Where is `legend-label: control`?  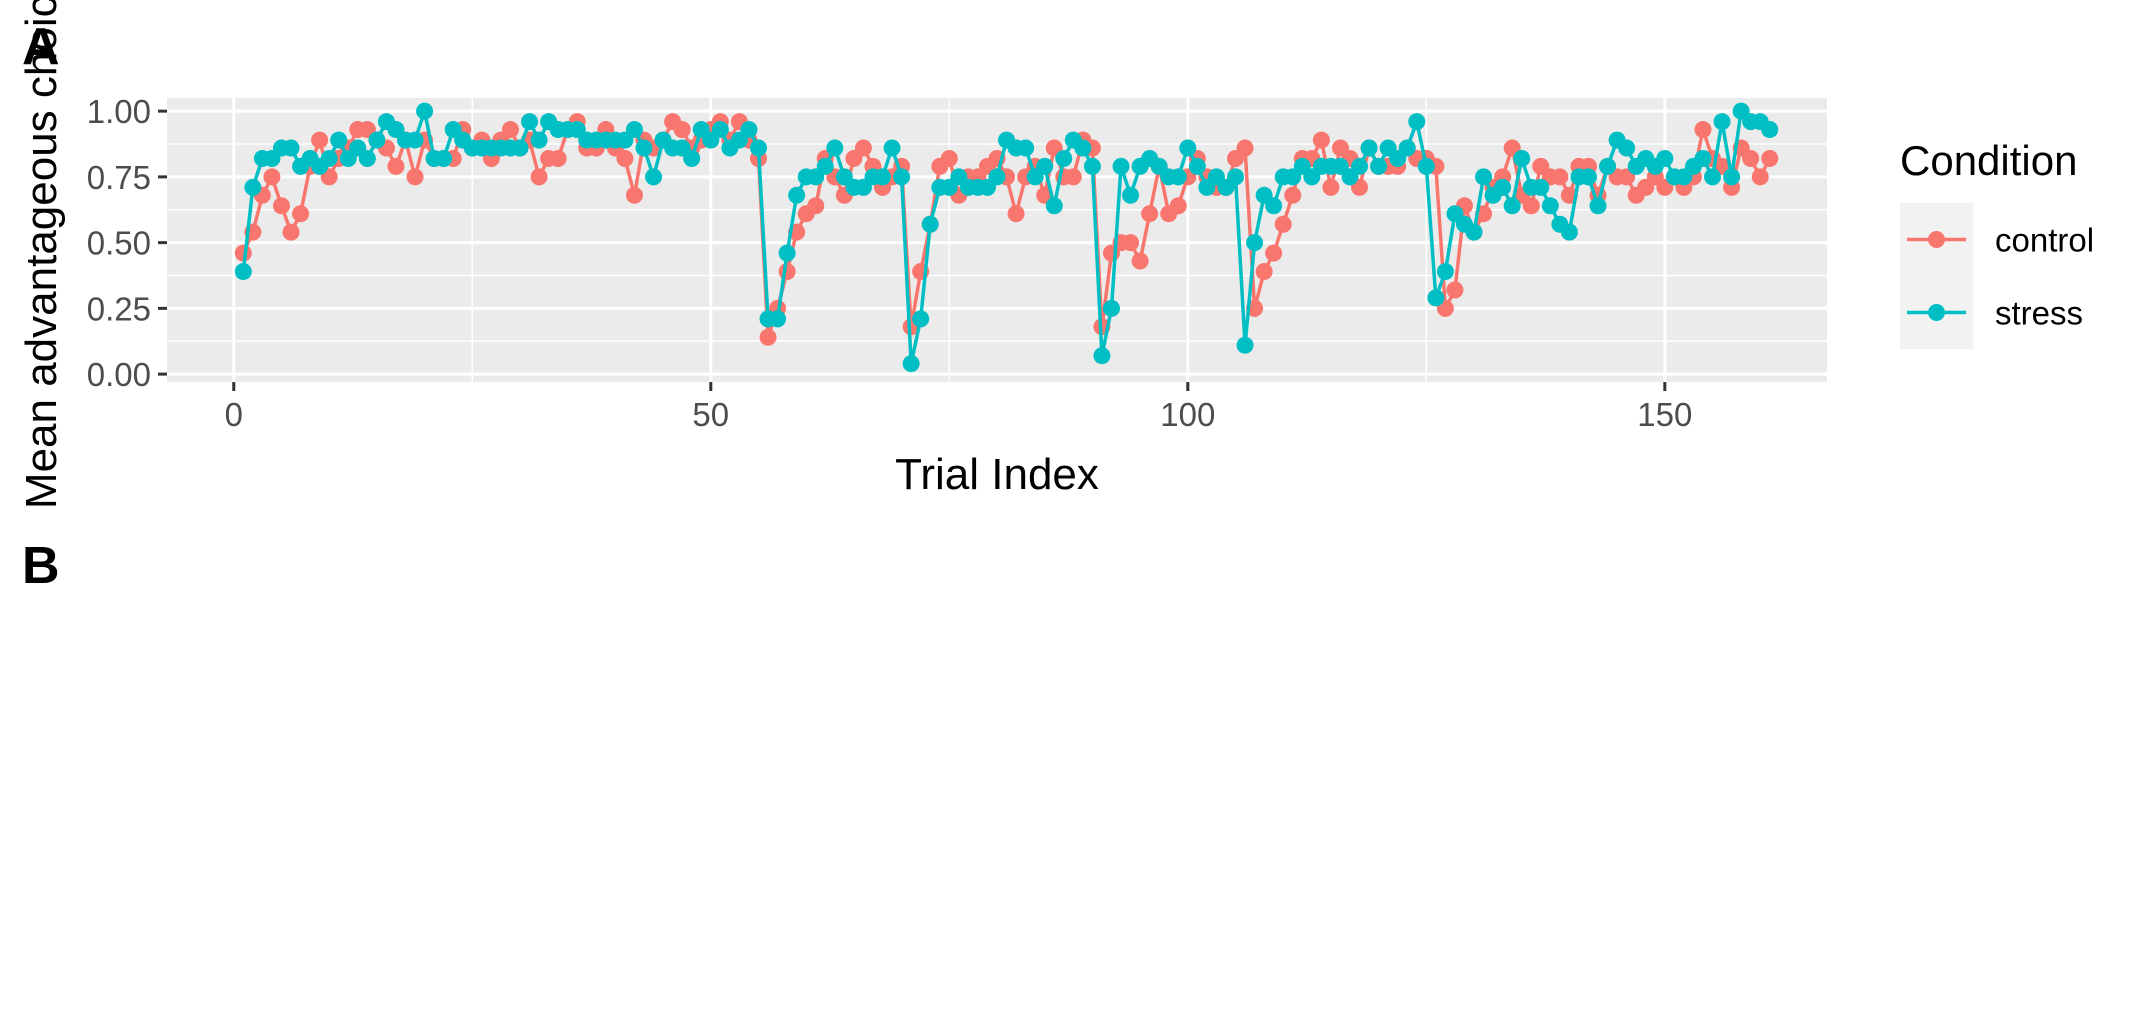
legend-label: control is located at coordinates (2044, 240).